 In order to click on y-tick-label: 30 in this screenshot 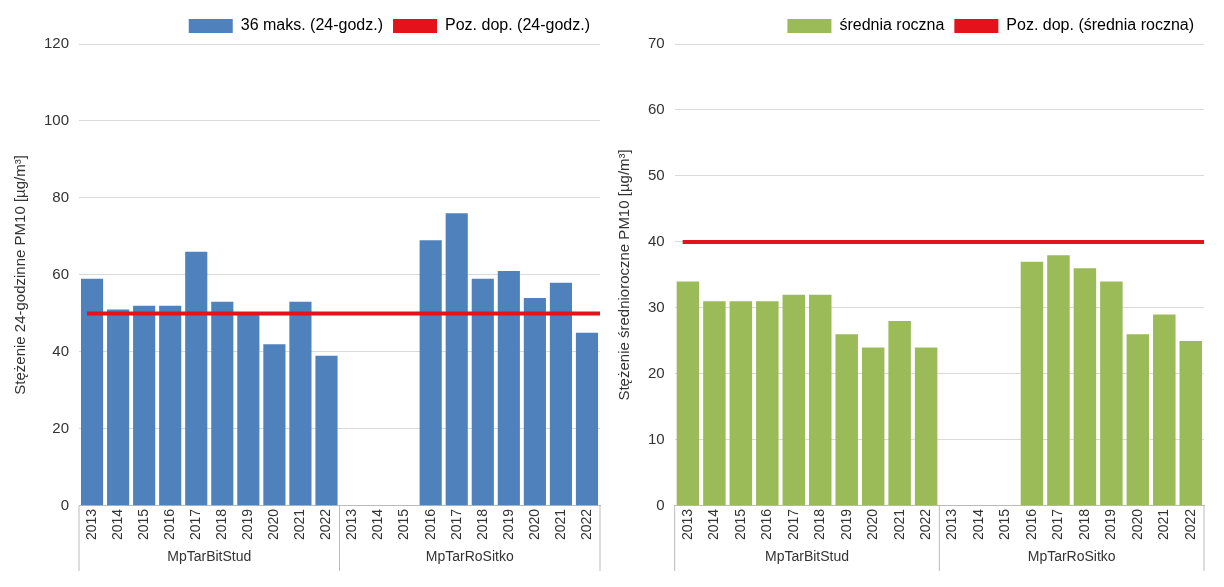, I will do `click(656, 307)`.